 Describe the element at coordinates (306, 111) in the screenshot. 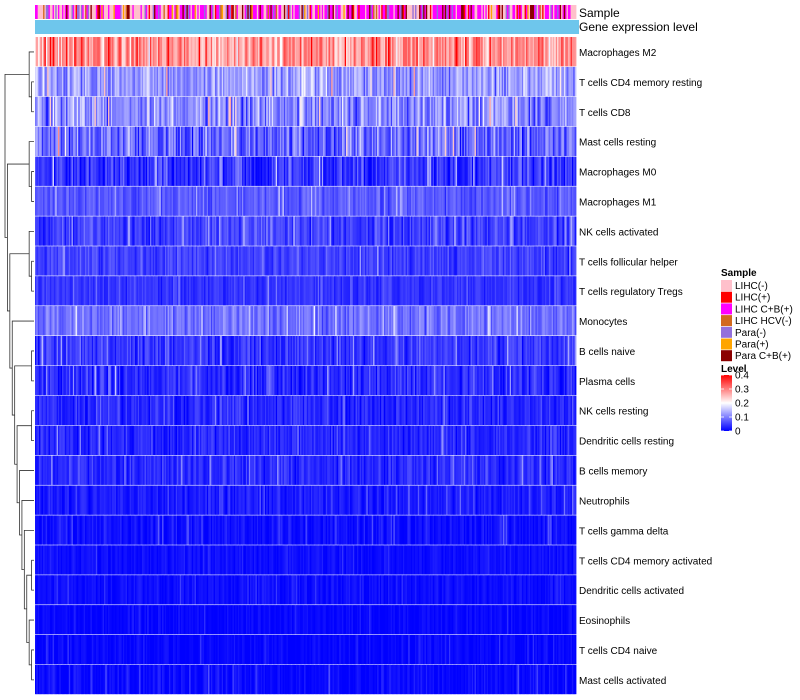

I see `heatmap-row` at that location.